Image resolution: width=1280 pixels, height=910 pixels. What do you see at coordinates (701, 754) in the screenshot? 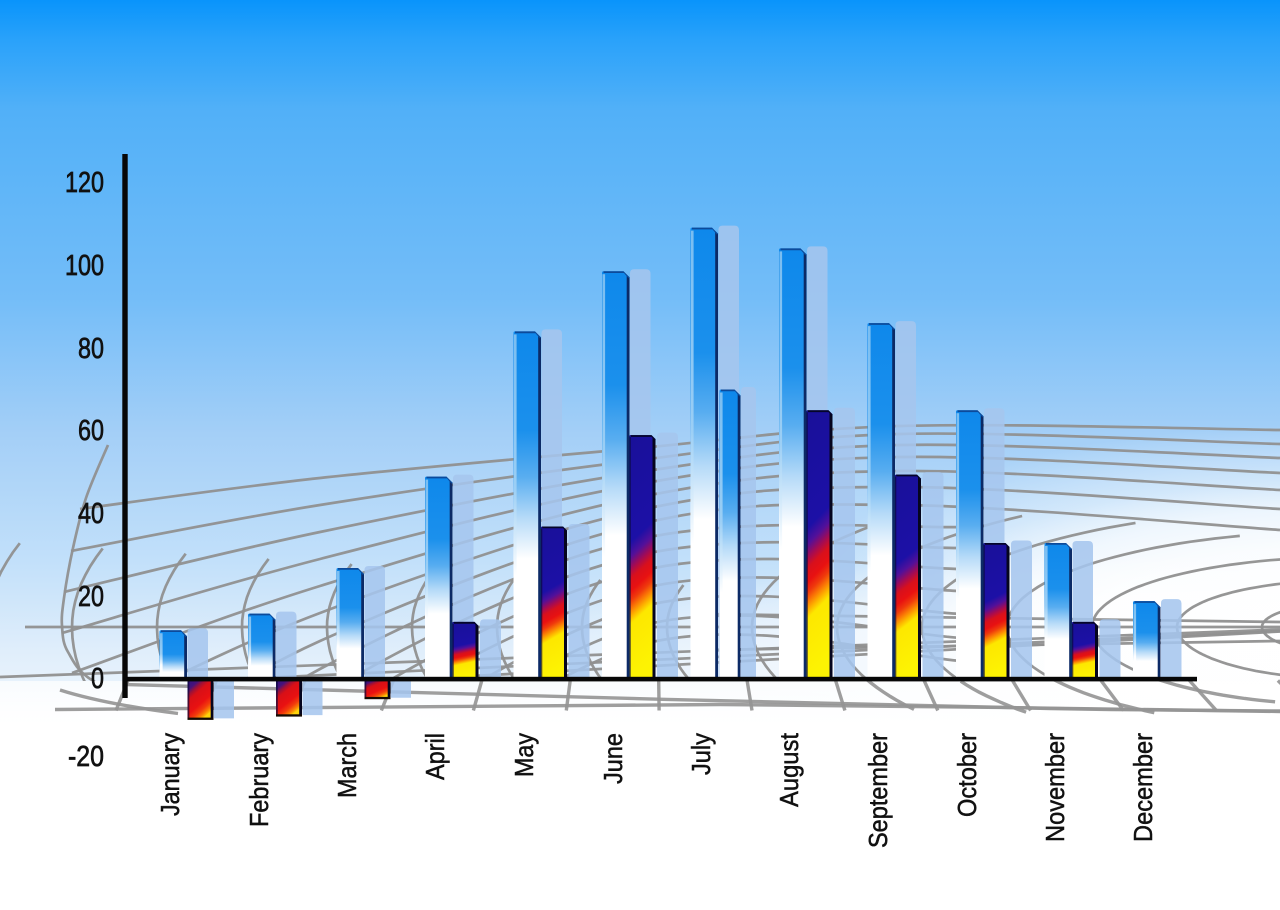
I see `svg-text: July` at bounding box center [701, 754].